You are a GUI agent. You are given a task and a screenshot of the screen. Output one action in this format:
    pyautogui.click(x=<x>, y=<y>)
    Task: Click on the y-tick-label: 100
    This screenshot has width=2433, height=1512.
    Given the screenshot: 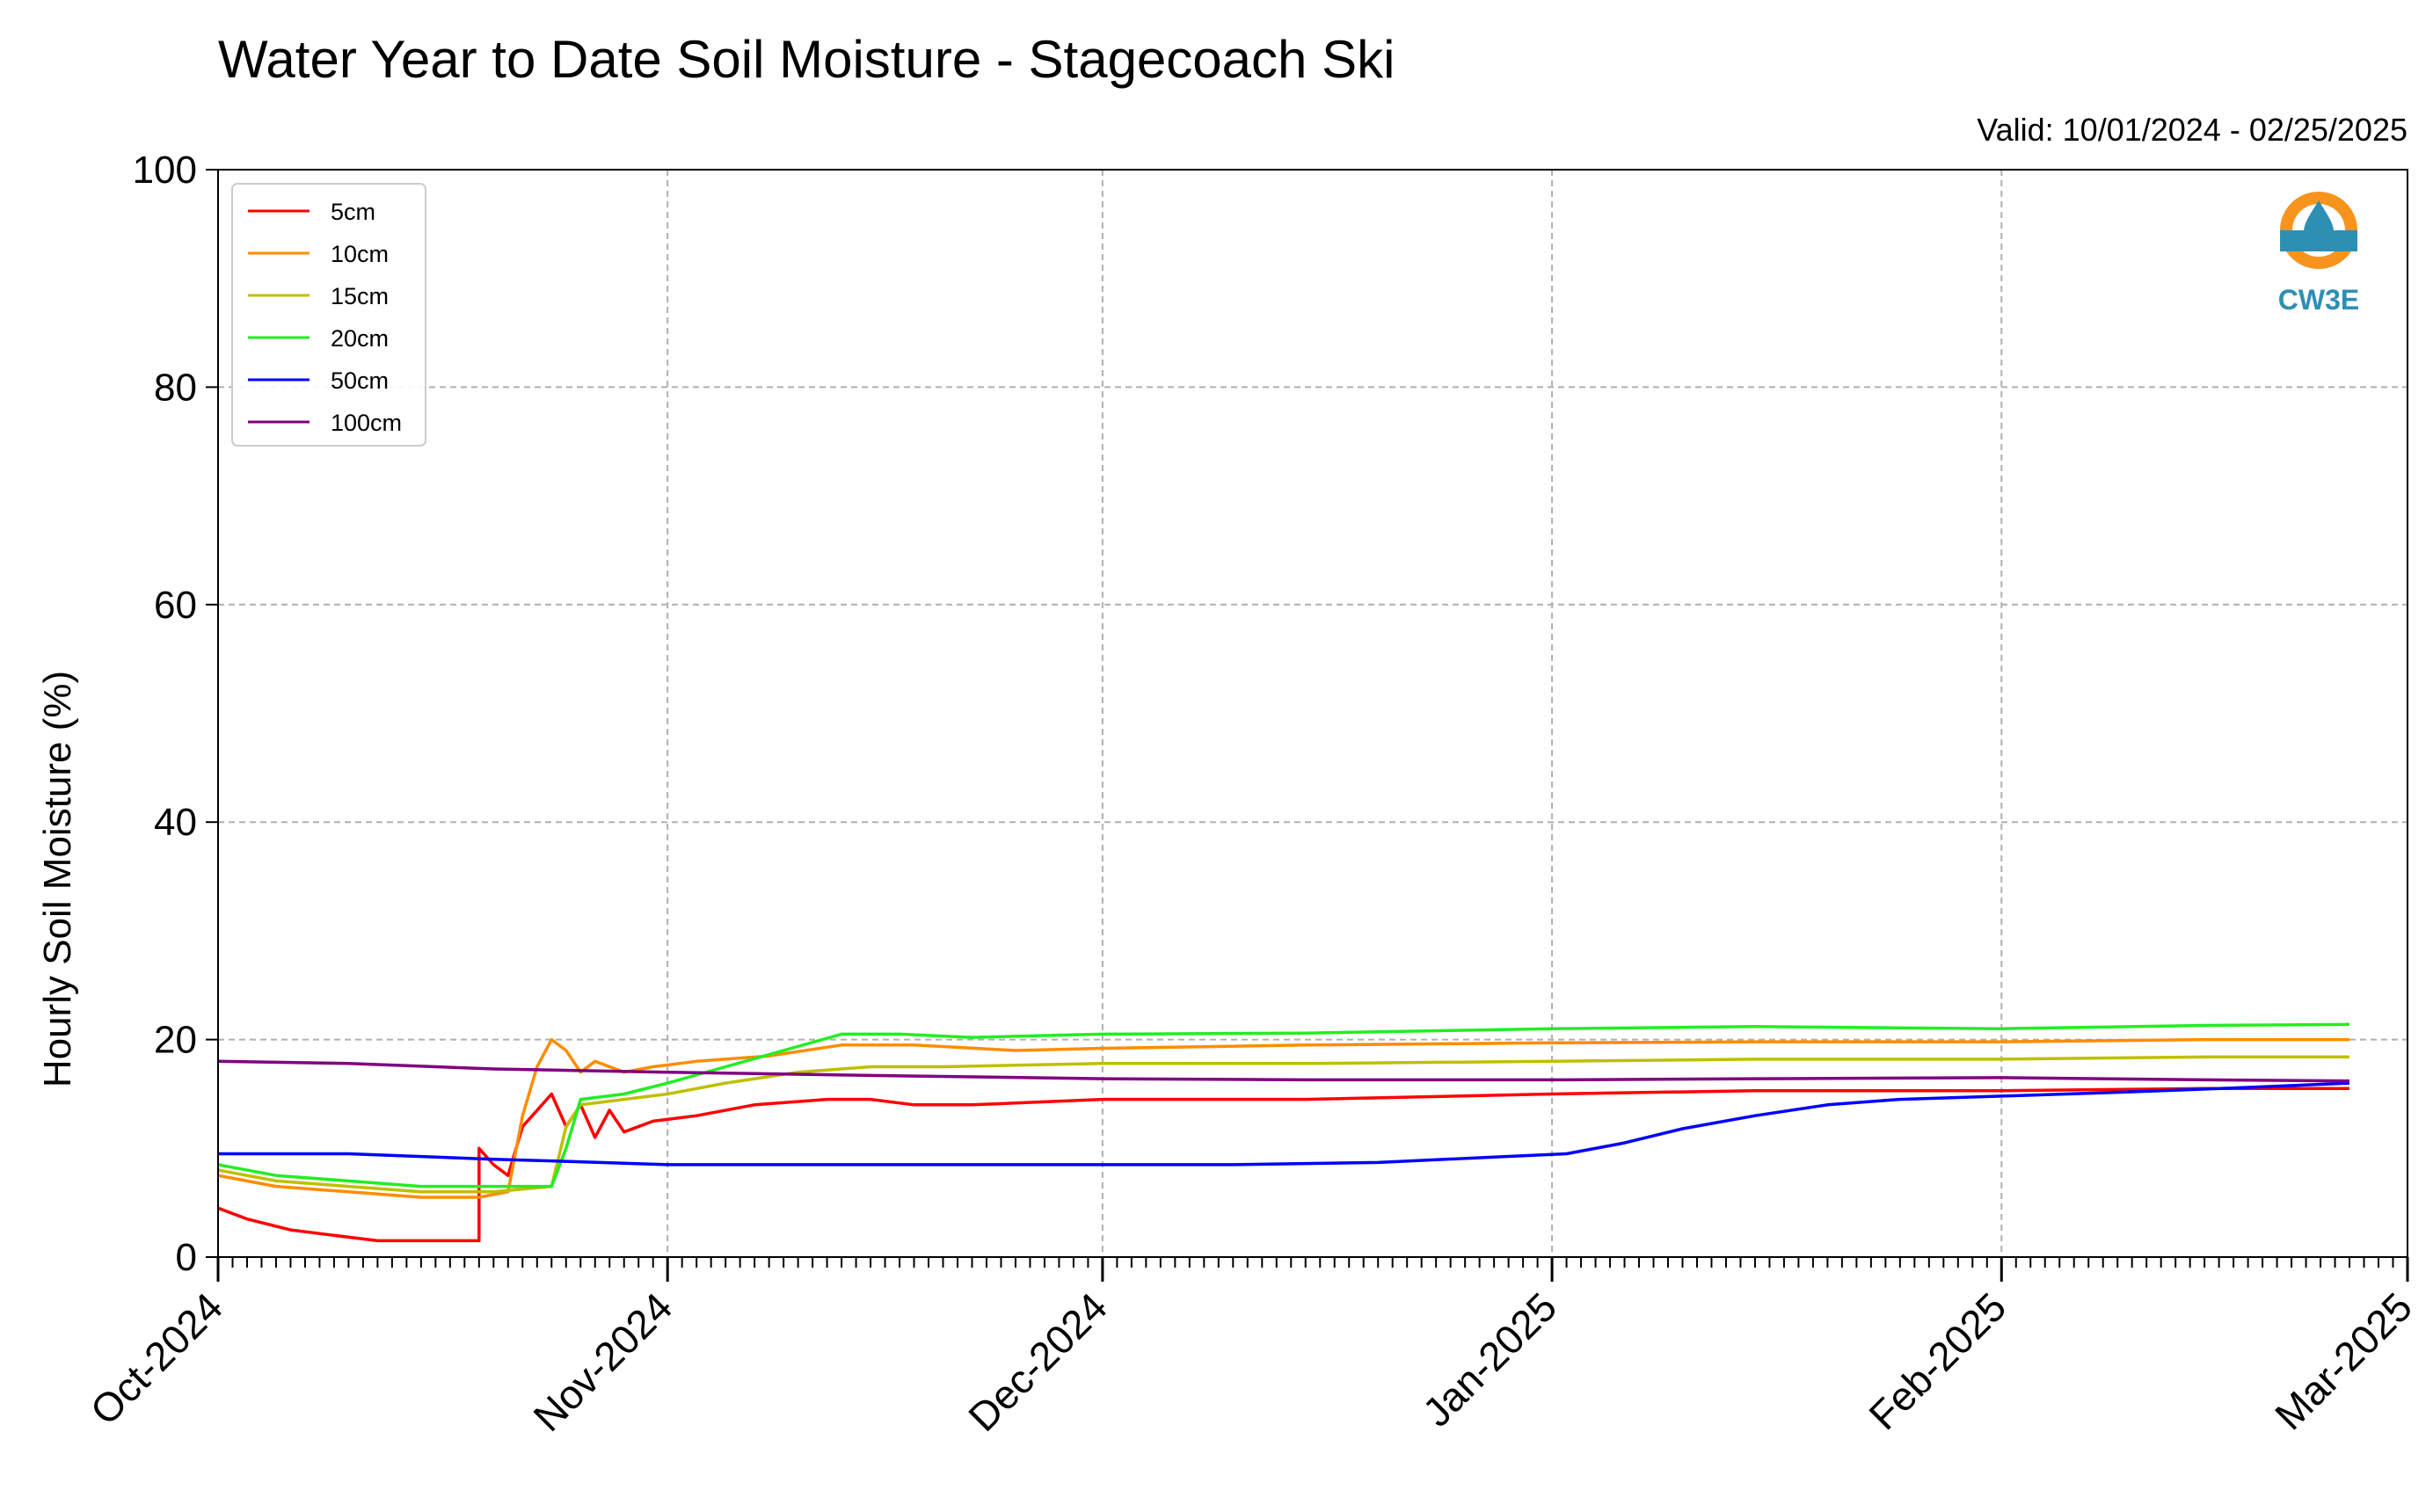 What is the action you would take?
    pyautogui.click(x=165, y=171)
    